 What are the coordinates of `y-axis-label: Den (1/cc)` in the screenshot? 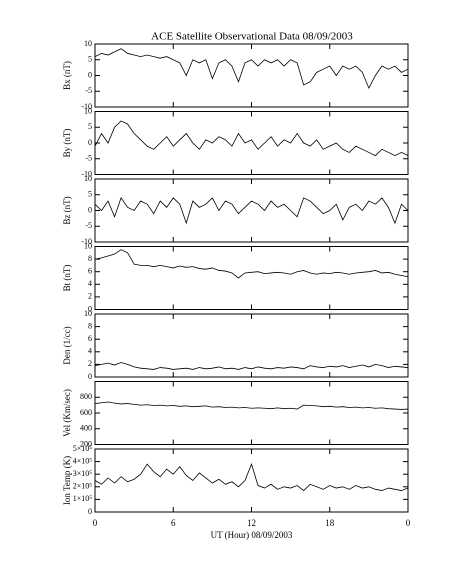 It's located at (67, 345).